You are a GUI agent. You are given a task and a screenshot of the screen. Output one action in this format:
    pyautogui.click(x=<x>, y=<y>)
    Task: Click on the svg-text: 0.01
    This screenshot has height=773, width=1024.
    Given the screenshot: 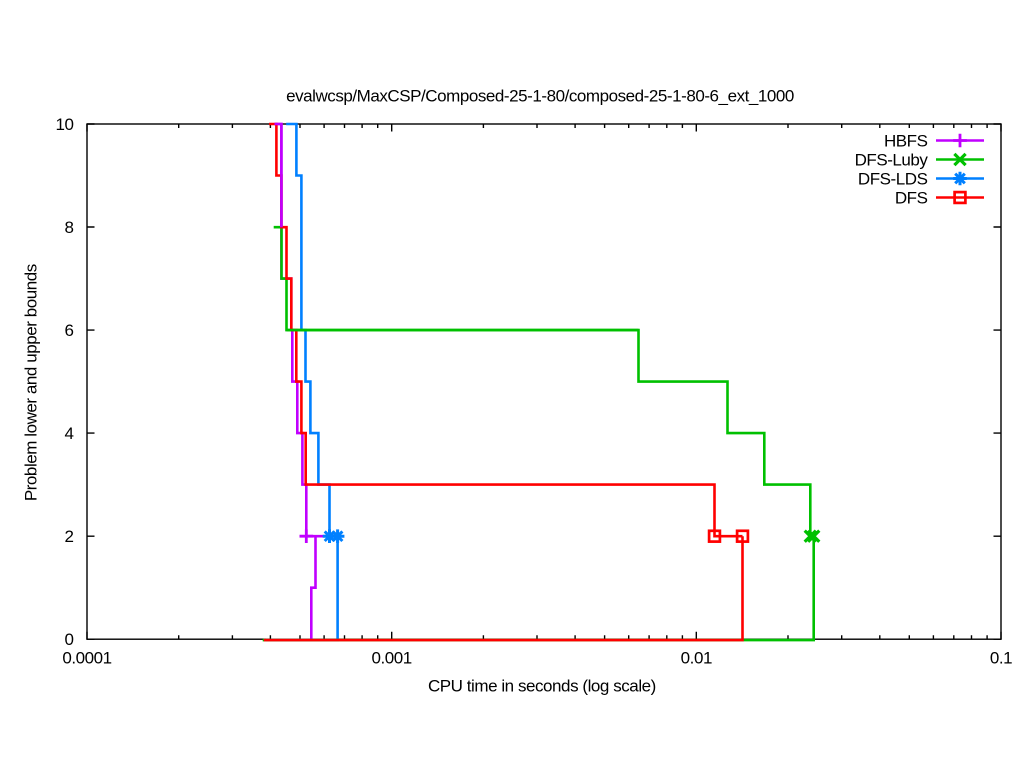 What is the action you would take?
    pyautogui.click(x=696, y=658)
    